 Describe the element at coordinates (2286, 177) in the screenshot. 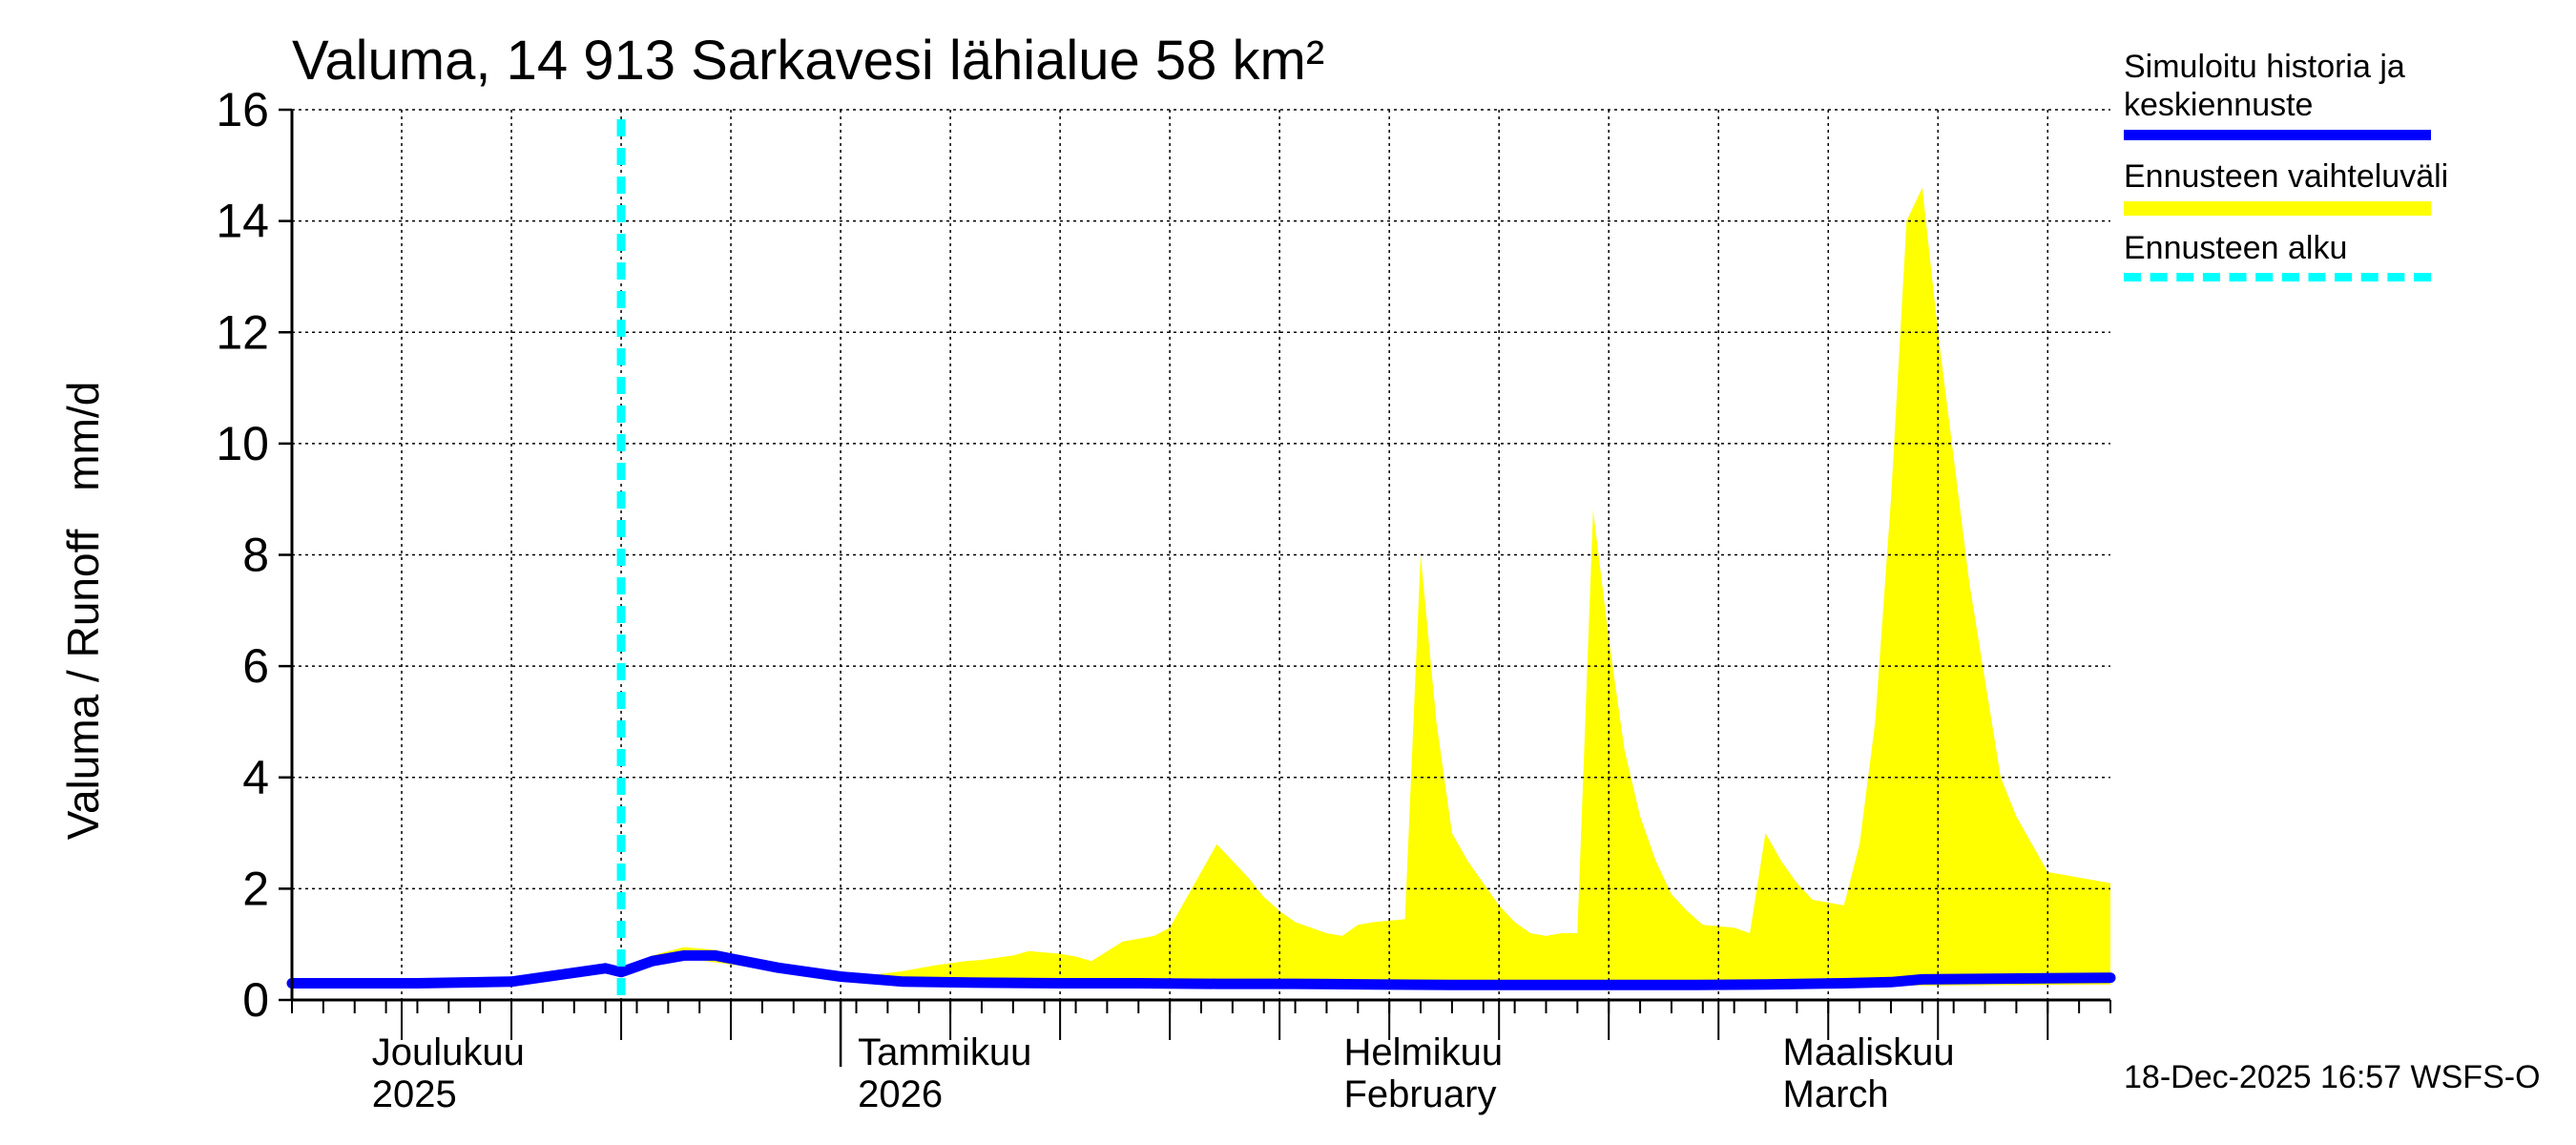

I see `legend-label-range: Ennusteen vaihteluväli` at that location.